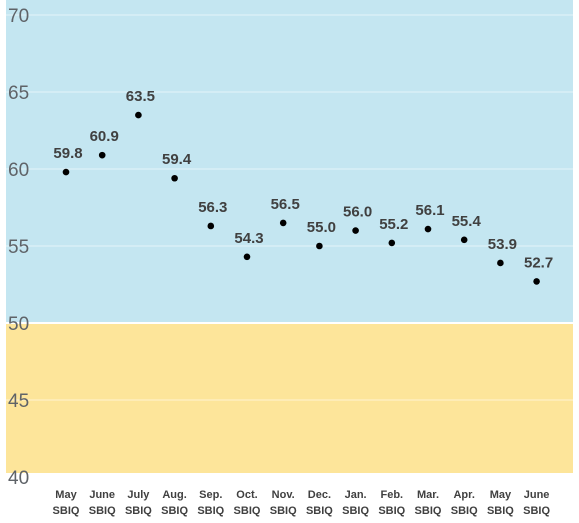 This screenshot has width=579, height=523. Describe the element at coordinates (18, 170) in the screenshot. I see `y-tick-label: 60` at that location.